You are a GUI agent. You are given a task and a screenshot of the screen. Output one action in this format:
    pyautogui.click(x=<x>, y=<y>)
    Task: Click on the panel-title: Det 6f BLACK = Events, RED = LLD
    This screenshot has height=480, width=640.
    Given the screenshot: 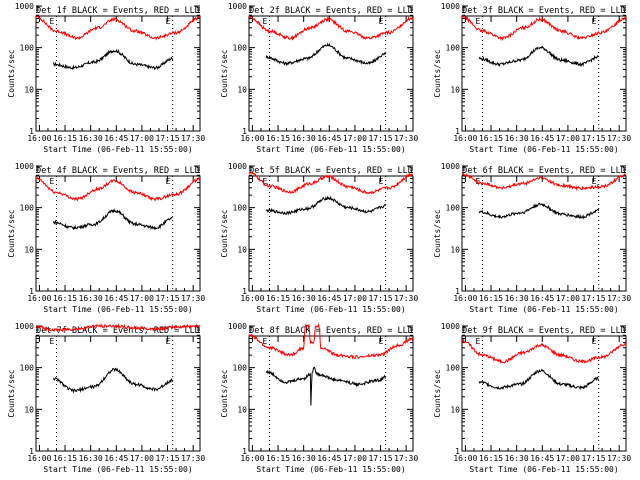 What is the action you would take?
    pyautogui.click(x=544, y=171)
    